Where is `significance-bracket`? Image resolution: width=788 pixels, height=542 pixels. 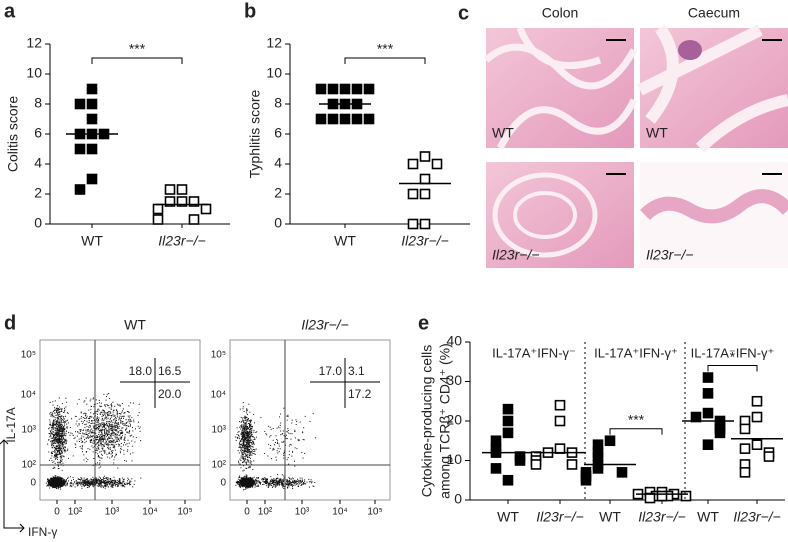 significance-bracket is located at coordinates (385, 60).